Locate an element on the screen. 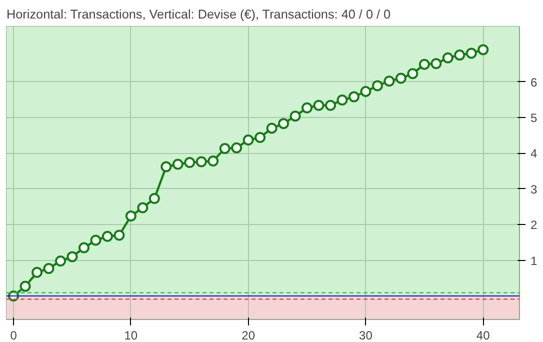 This screenshot has width=543, height=342. chart-title: Horizontal: Transactions, Vertical: Devise (€), Transactions: 40 / 0 / 0 is located at coordinates (198, 15).